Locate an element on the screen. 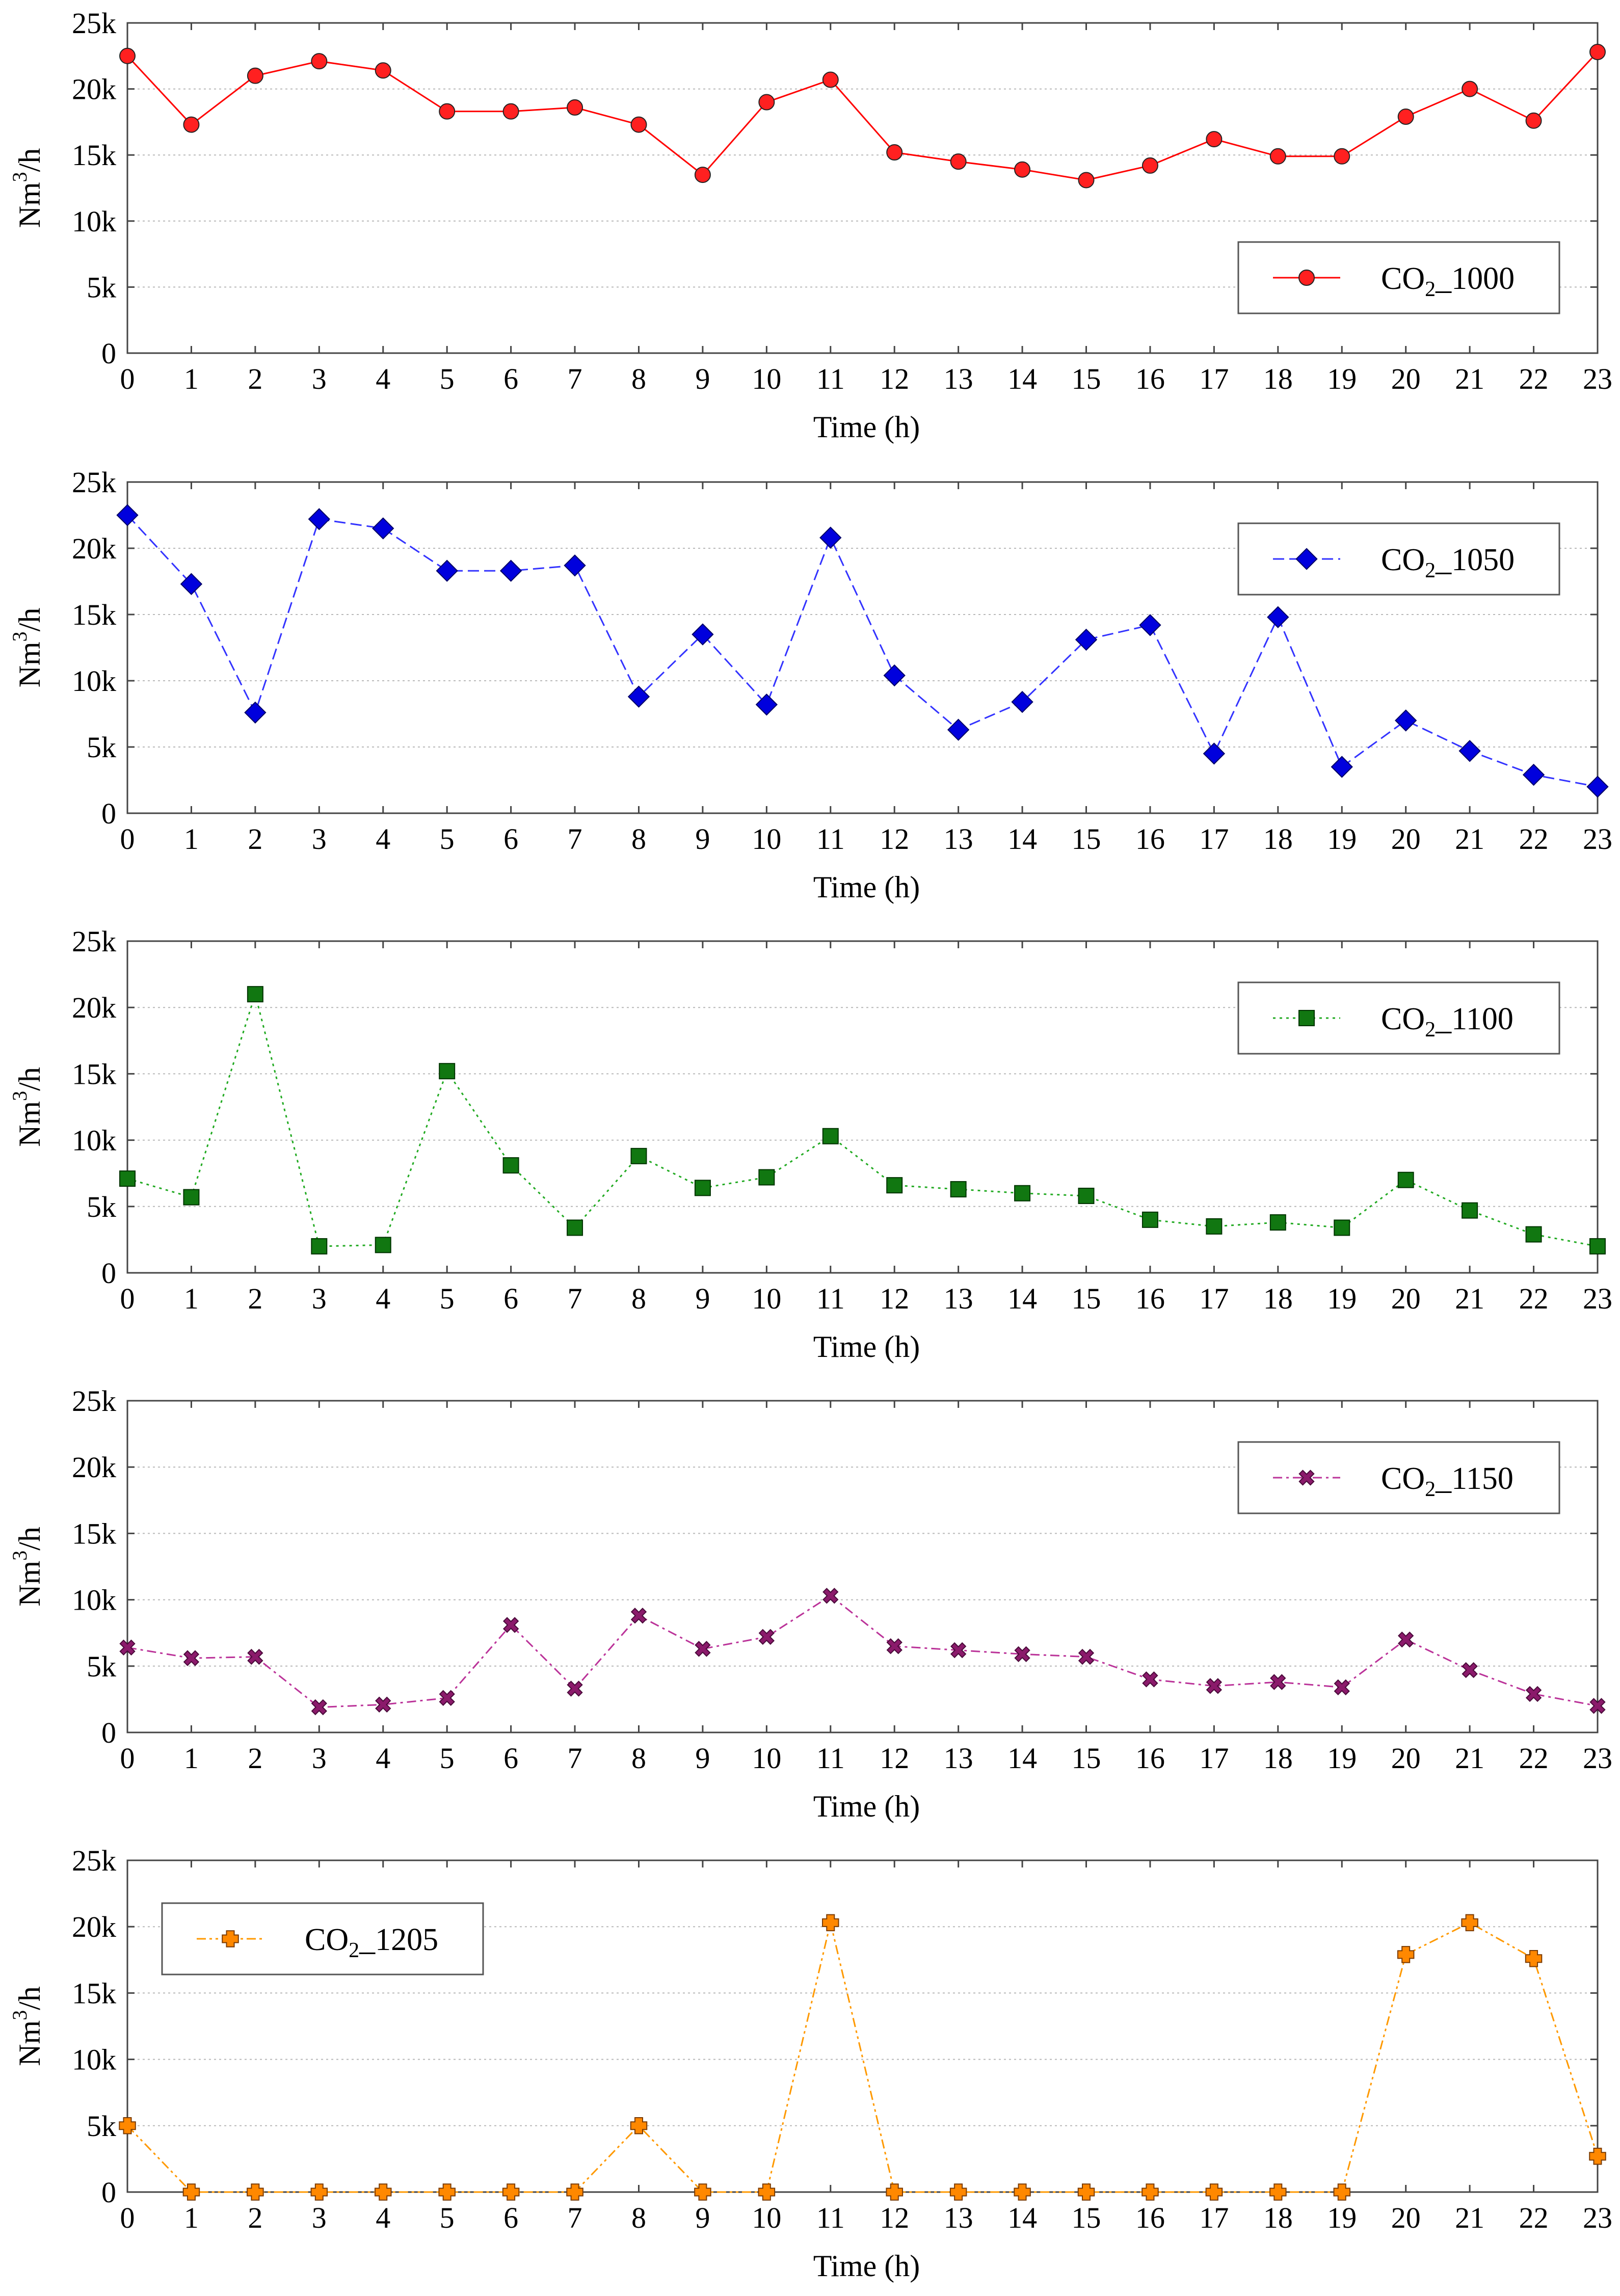 This screenshot has height=2296, width=1620. y-tick-label: 20k is located at coordinates (94, 1007).